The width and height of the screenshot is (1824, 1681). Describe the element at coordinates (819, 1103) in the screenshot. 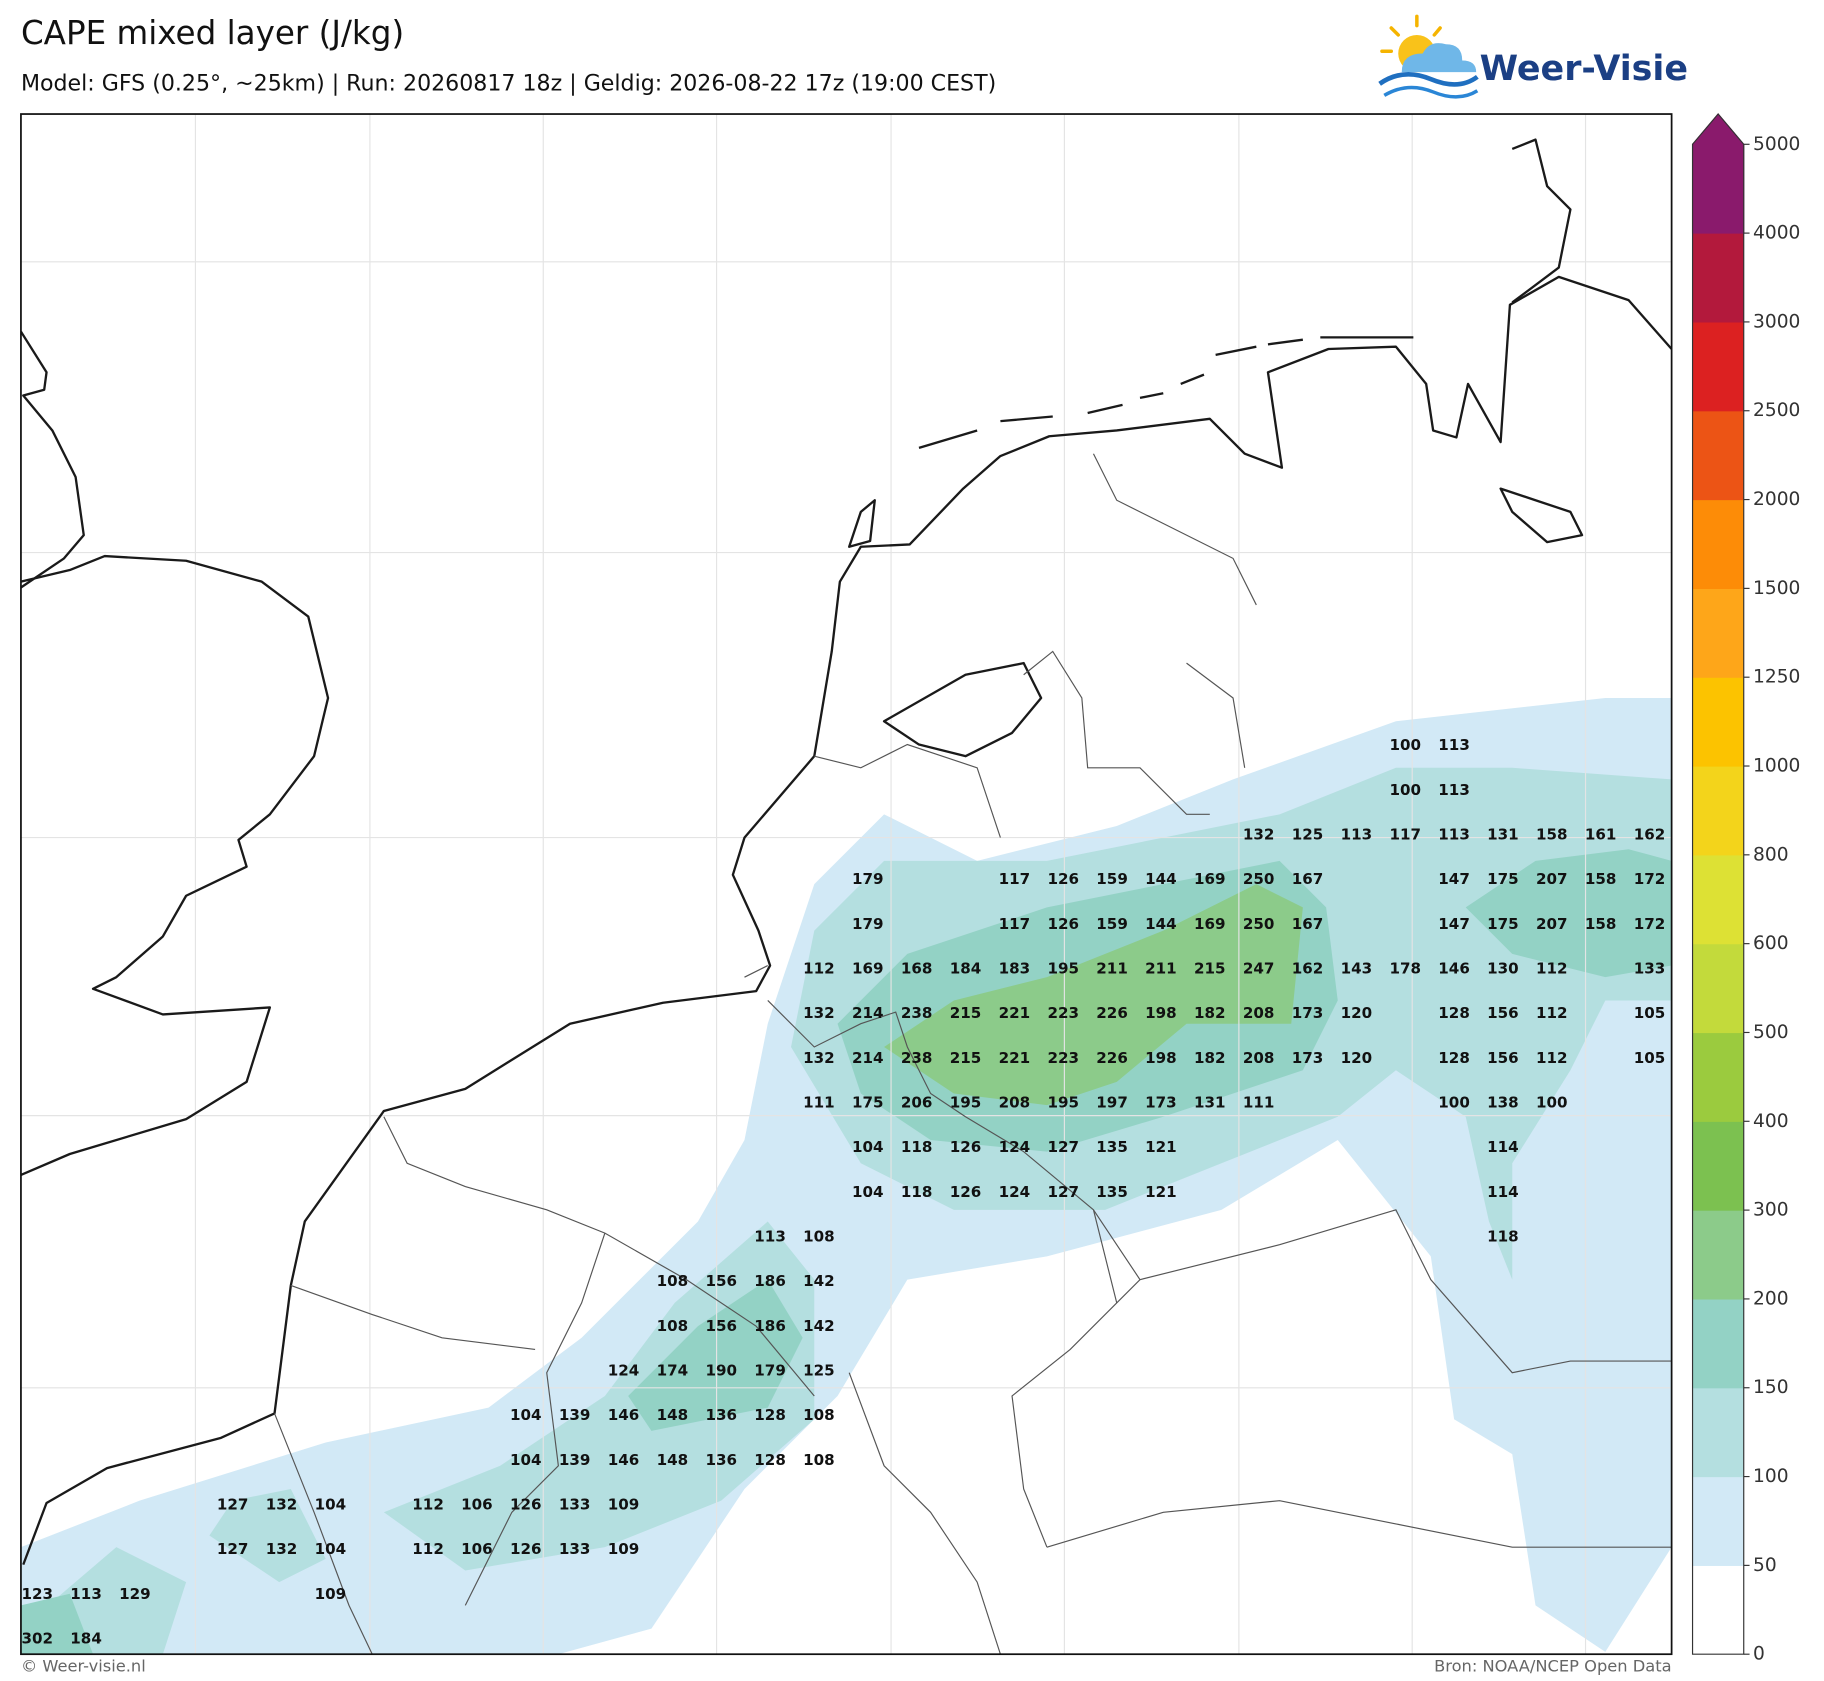

I see `value-label: 111` at that location.